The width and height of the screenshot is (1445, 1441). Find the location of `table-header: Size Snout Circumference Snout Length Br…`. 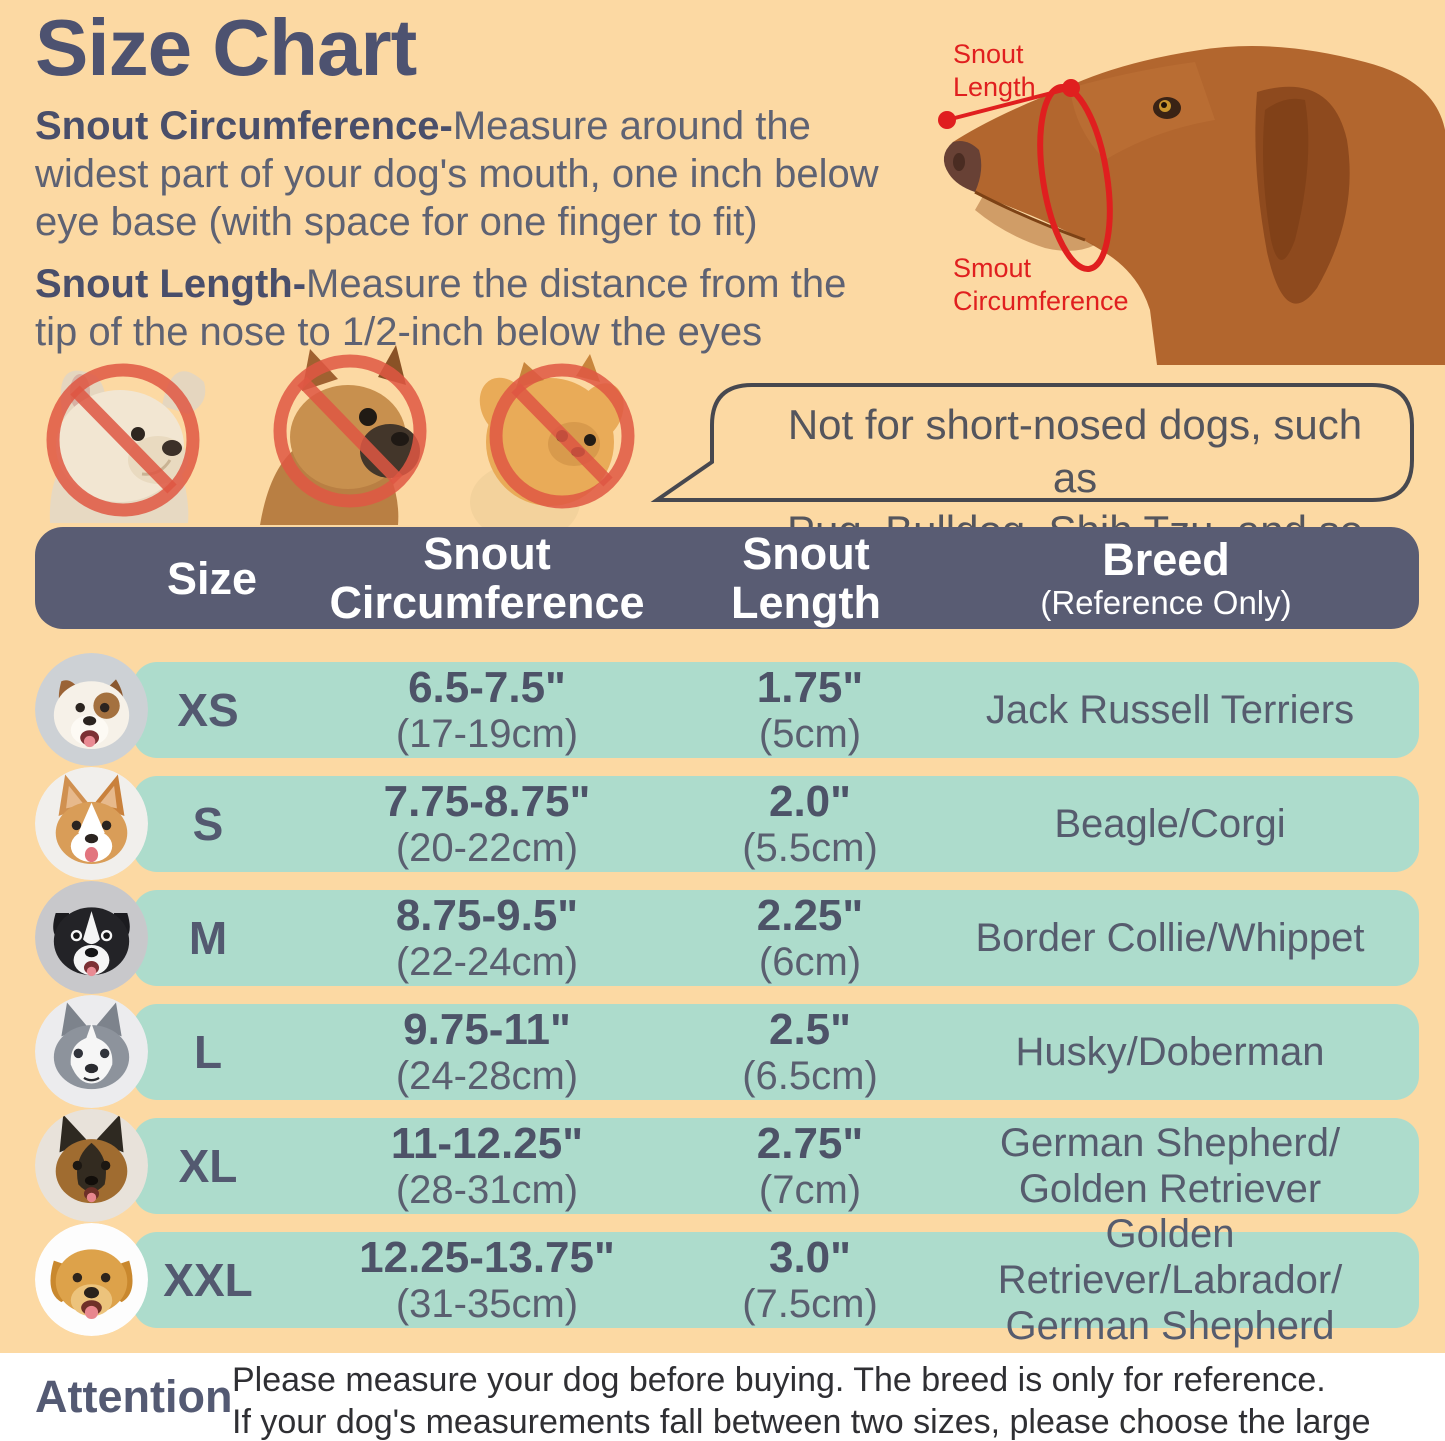

table-header: Size Snout Circumference Snout Length Br… is located at coordinates (727, 578).